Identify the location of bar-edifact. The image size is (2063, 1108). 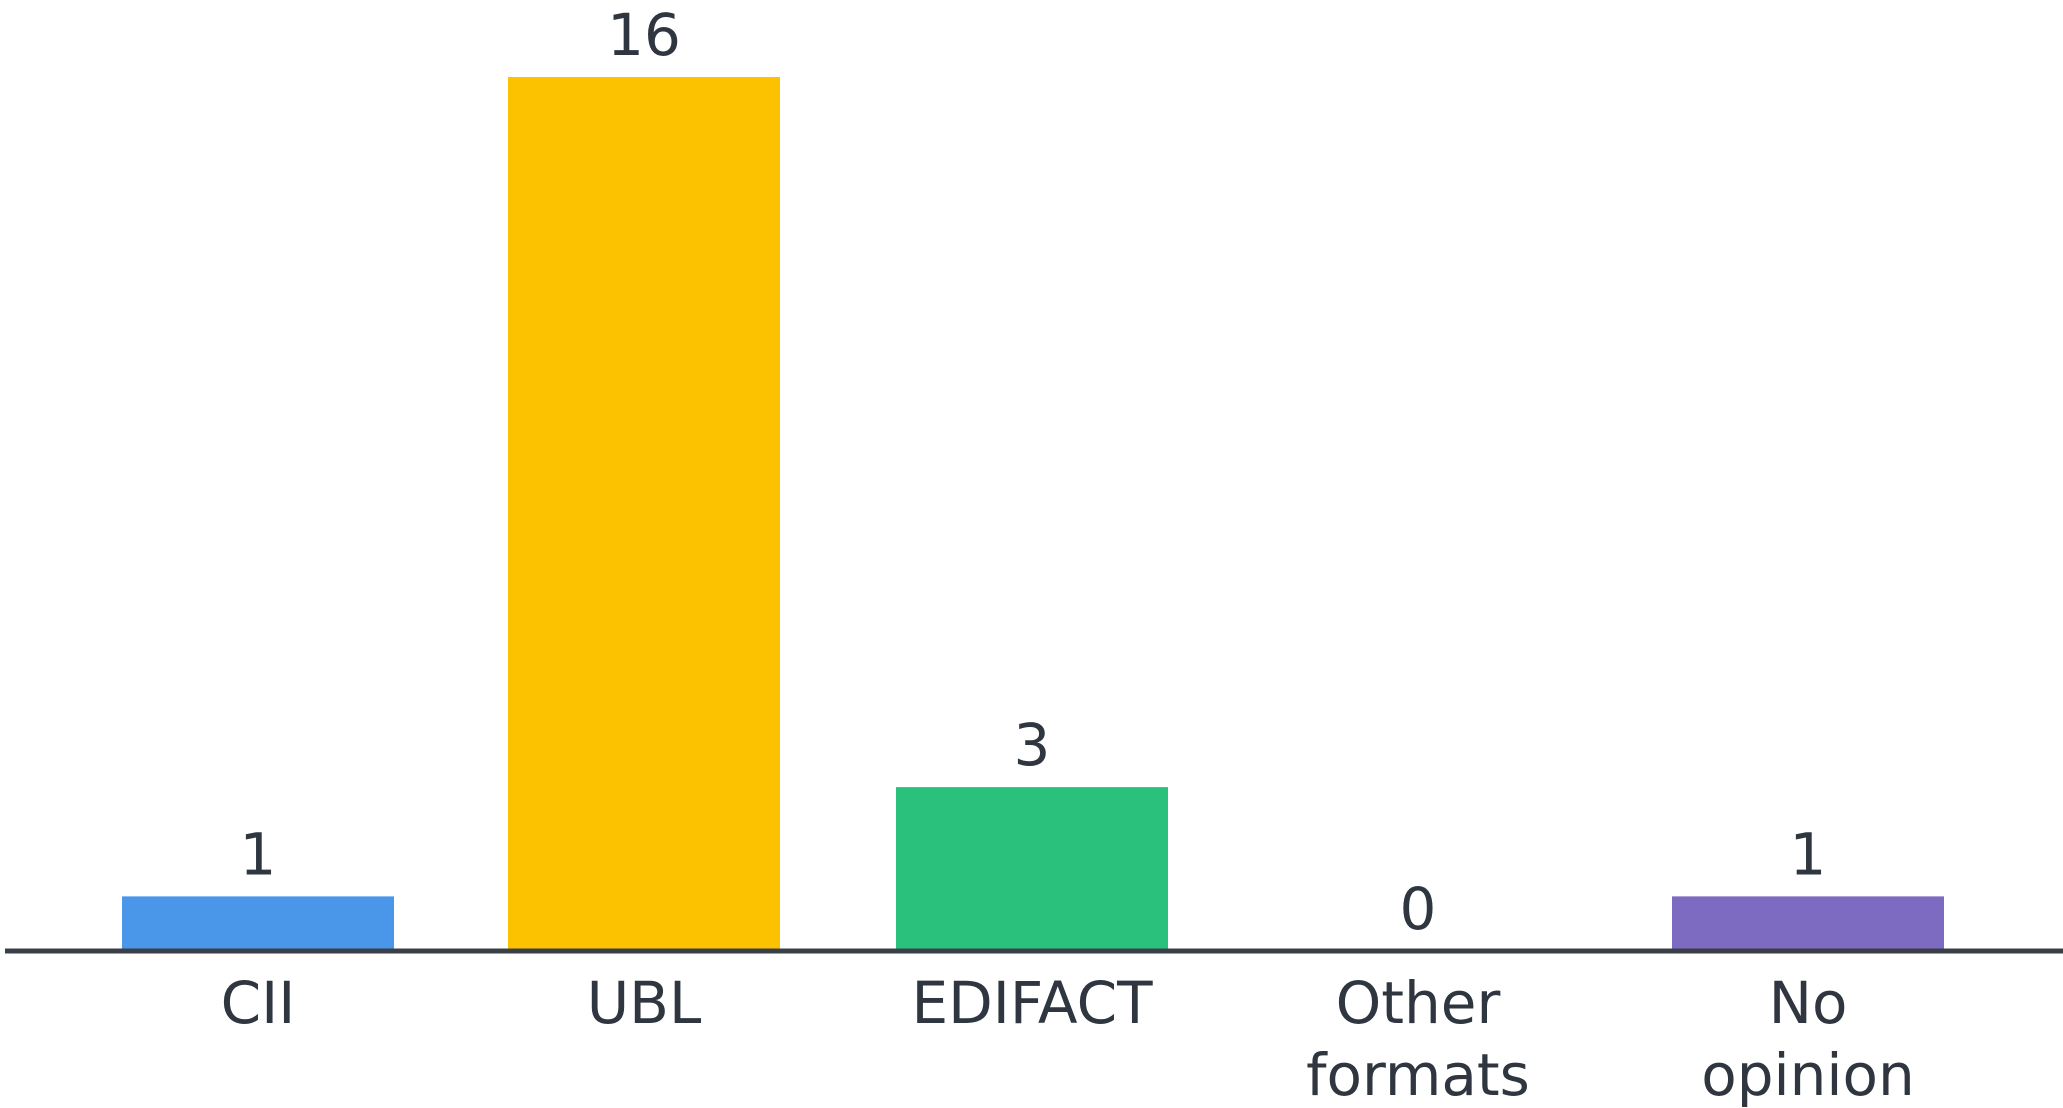
(1032, 869).